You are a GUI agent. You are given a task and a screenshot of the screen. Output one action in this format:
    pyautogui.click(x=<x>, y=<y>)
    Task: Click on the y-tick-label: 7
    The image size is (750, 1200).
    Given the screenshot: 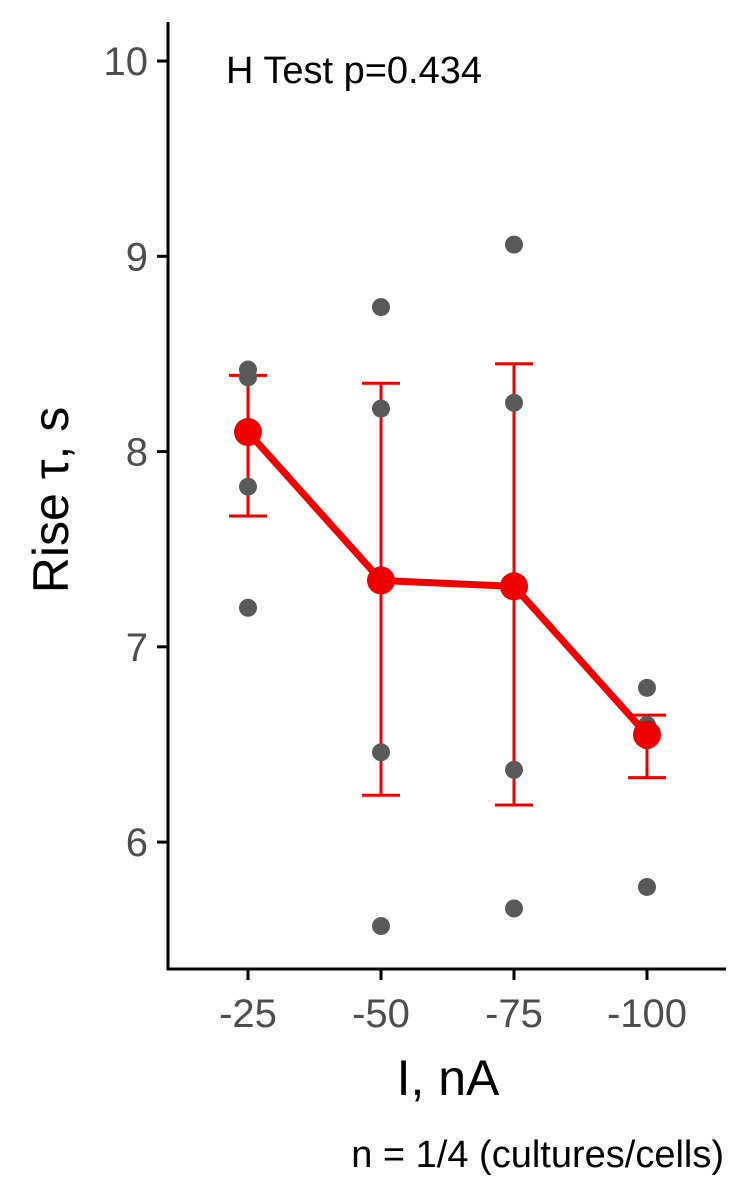 What is the action you would take?
    pyautogui.click(x=137, y=648)
    